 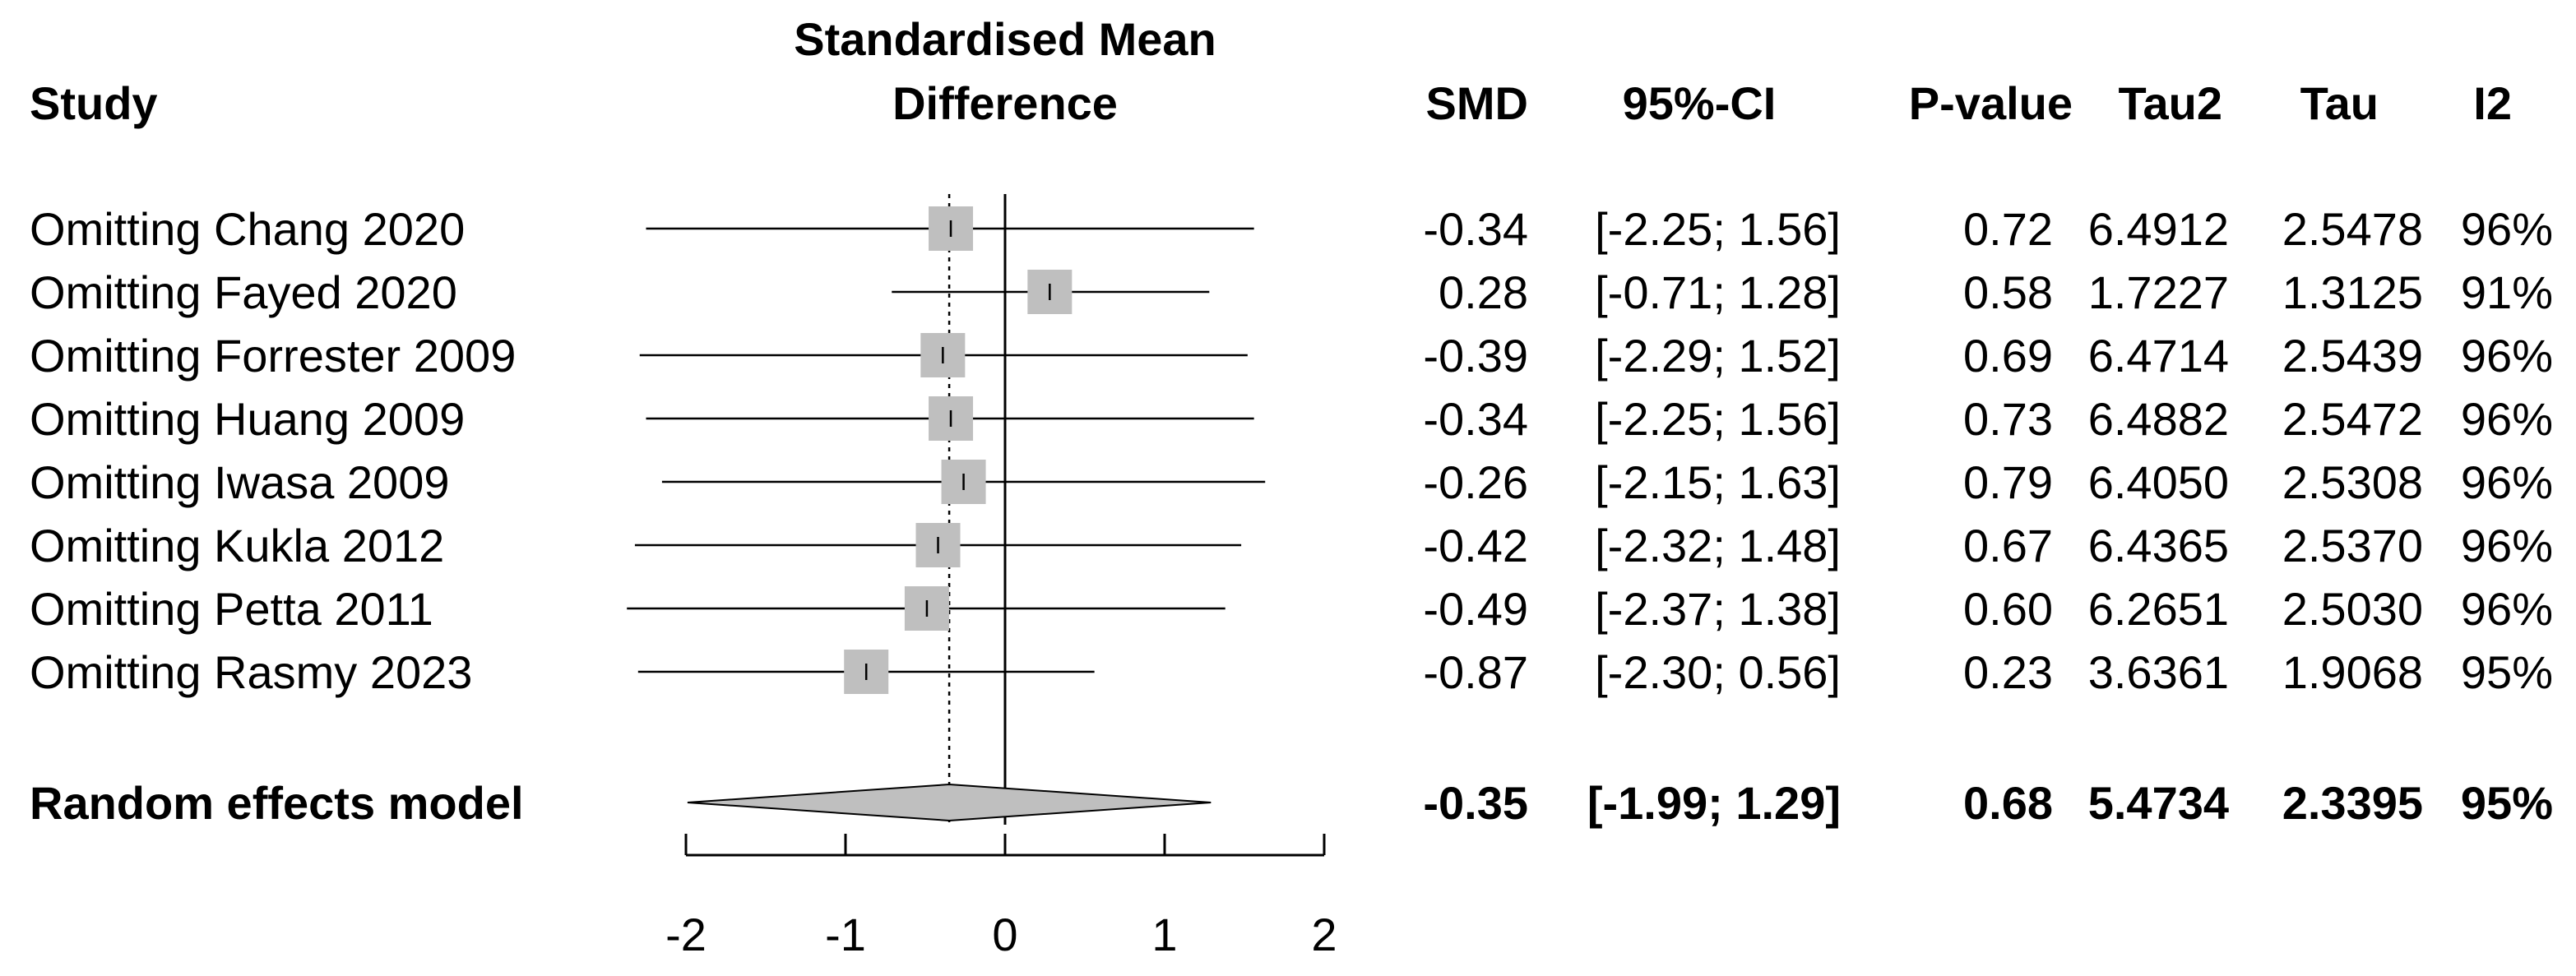 What do you see at coordinates (1476, 356) in the screenshot?
I see `smd-value: -0.39` at bounding box center [1476, 356].